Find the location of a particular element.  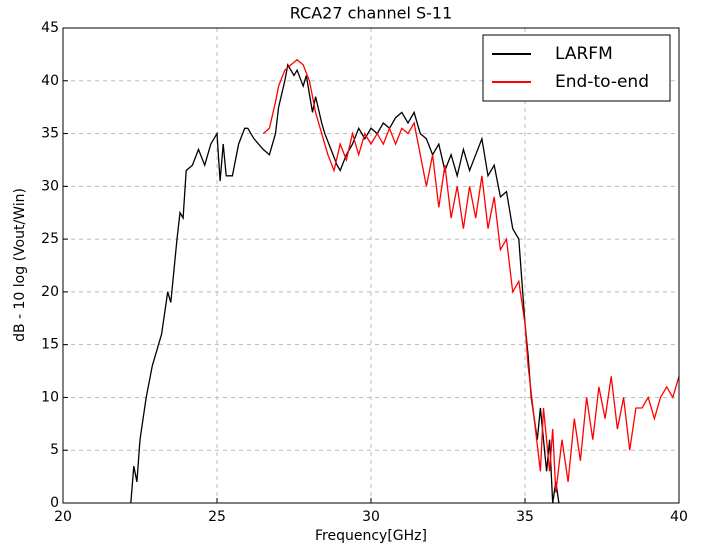

legend-frame is located at coordinates (576, 68).